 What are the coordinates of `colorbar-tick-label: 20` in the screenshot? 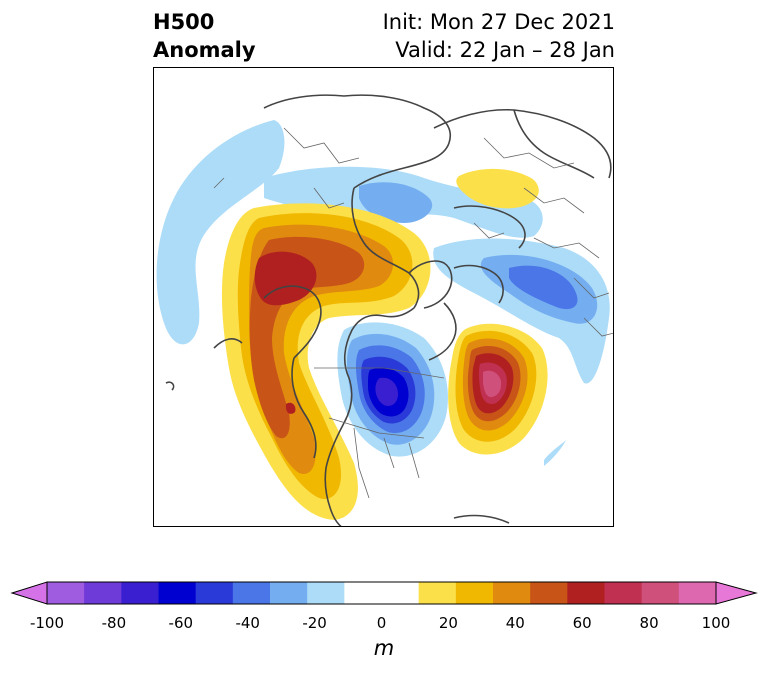 It's located at (448, 623).